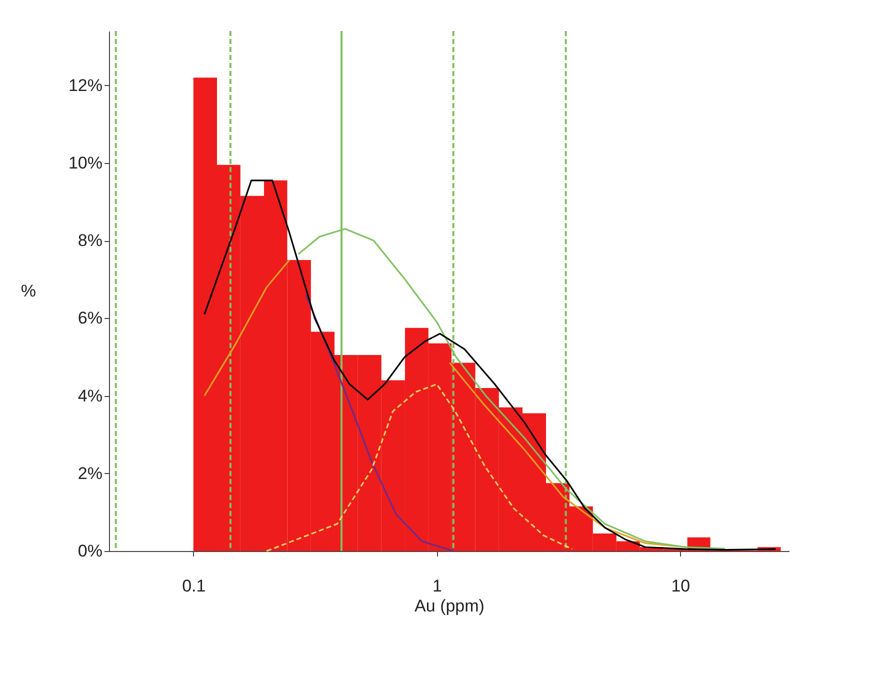 Image resolution: width=879 pixels, height=673 pixels. Describe the element at coordinates (437, 586) in the screenshot. I see `x-tick-label: 1` at that location.